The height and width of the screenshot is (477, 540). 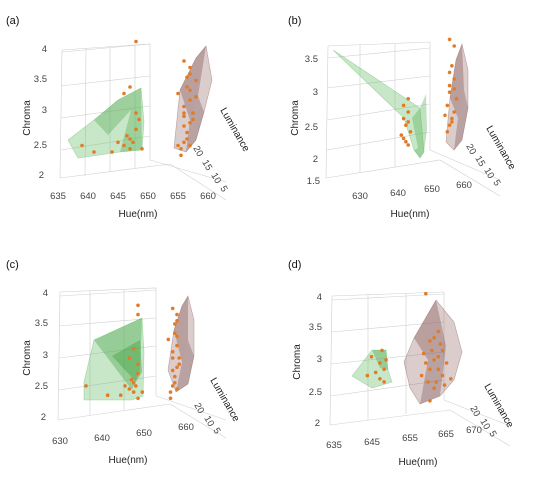 What do you see at coordinates (484, 424) in the screenshot?
I see `panel-d-ztick: 10` at bounding box center [484, 424].